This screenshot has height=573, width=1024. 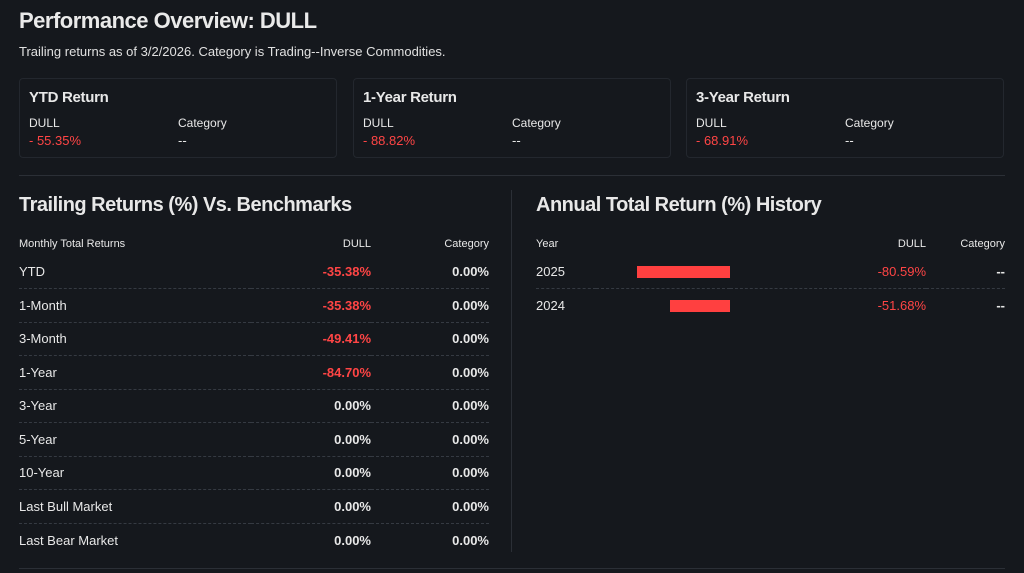 What do you see at coordinates (679, 205) in the screenshot?
I see `annual-return-title: Annual Total Return (%) History` at bounding box center [679, 205].